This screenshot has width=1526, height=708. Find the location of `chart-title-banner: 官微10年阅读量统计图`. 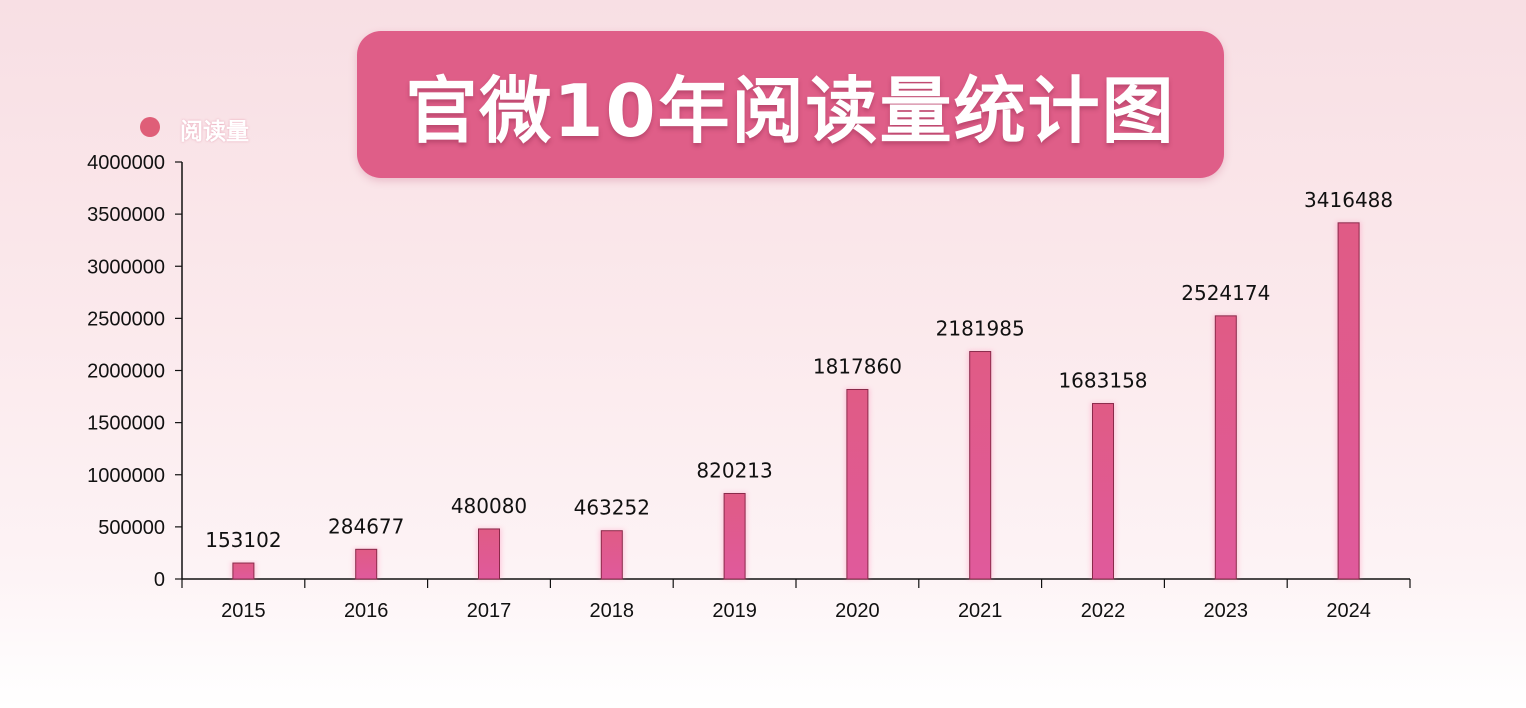

chart-title-banner: 官微10年阅读量统计图 is located at coordinates (790, 104).